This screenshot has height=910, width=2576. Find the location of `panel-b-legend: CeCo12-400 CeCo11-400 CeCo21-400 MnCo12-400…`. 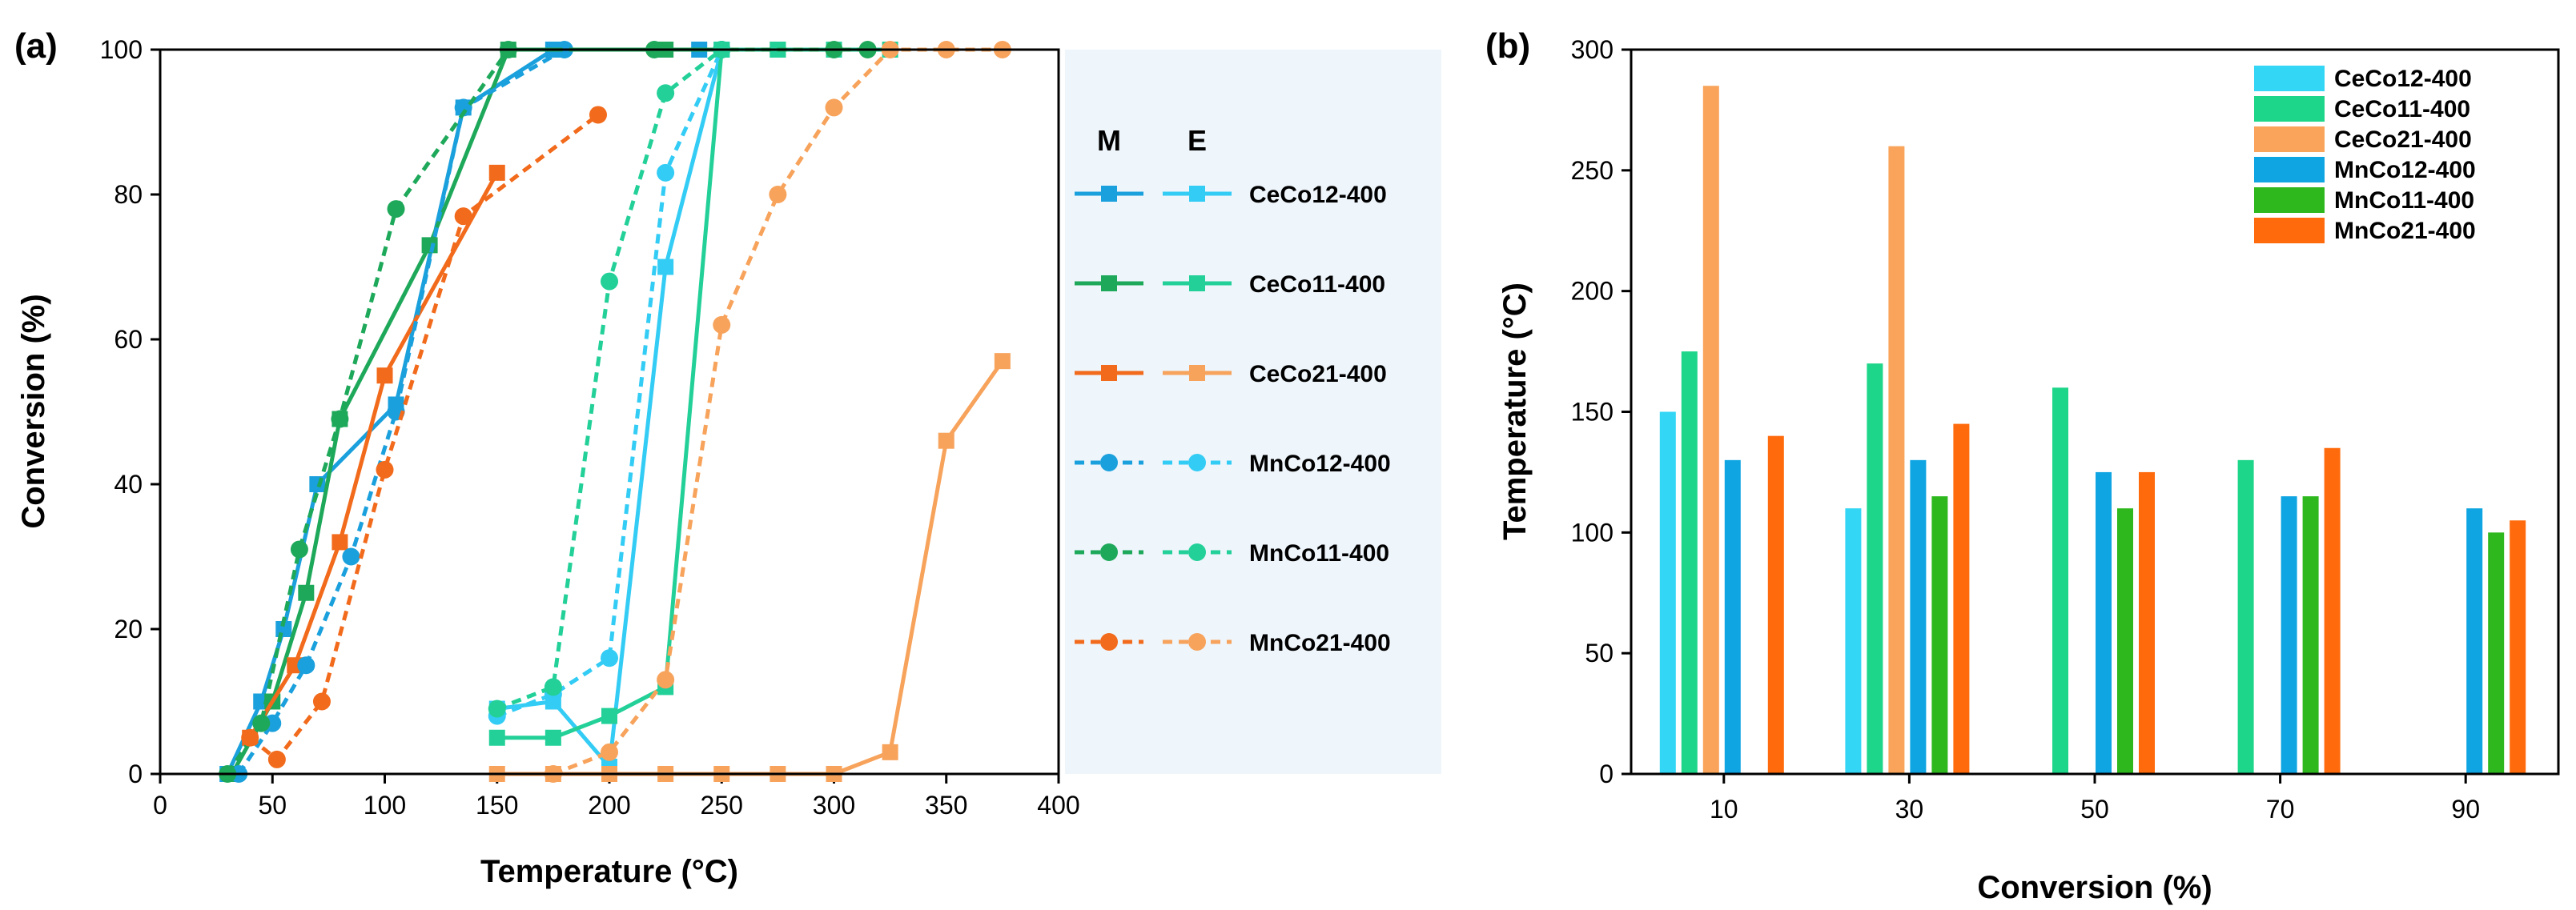

panel-b-legend: CeCo12-400 CeCo11-400 CeCo21-400 MnCo12-400… is located at coordinates (2365, 155).